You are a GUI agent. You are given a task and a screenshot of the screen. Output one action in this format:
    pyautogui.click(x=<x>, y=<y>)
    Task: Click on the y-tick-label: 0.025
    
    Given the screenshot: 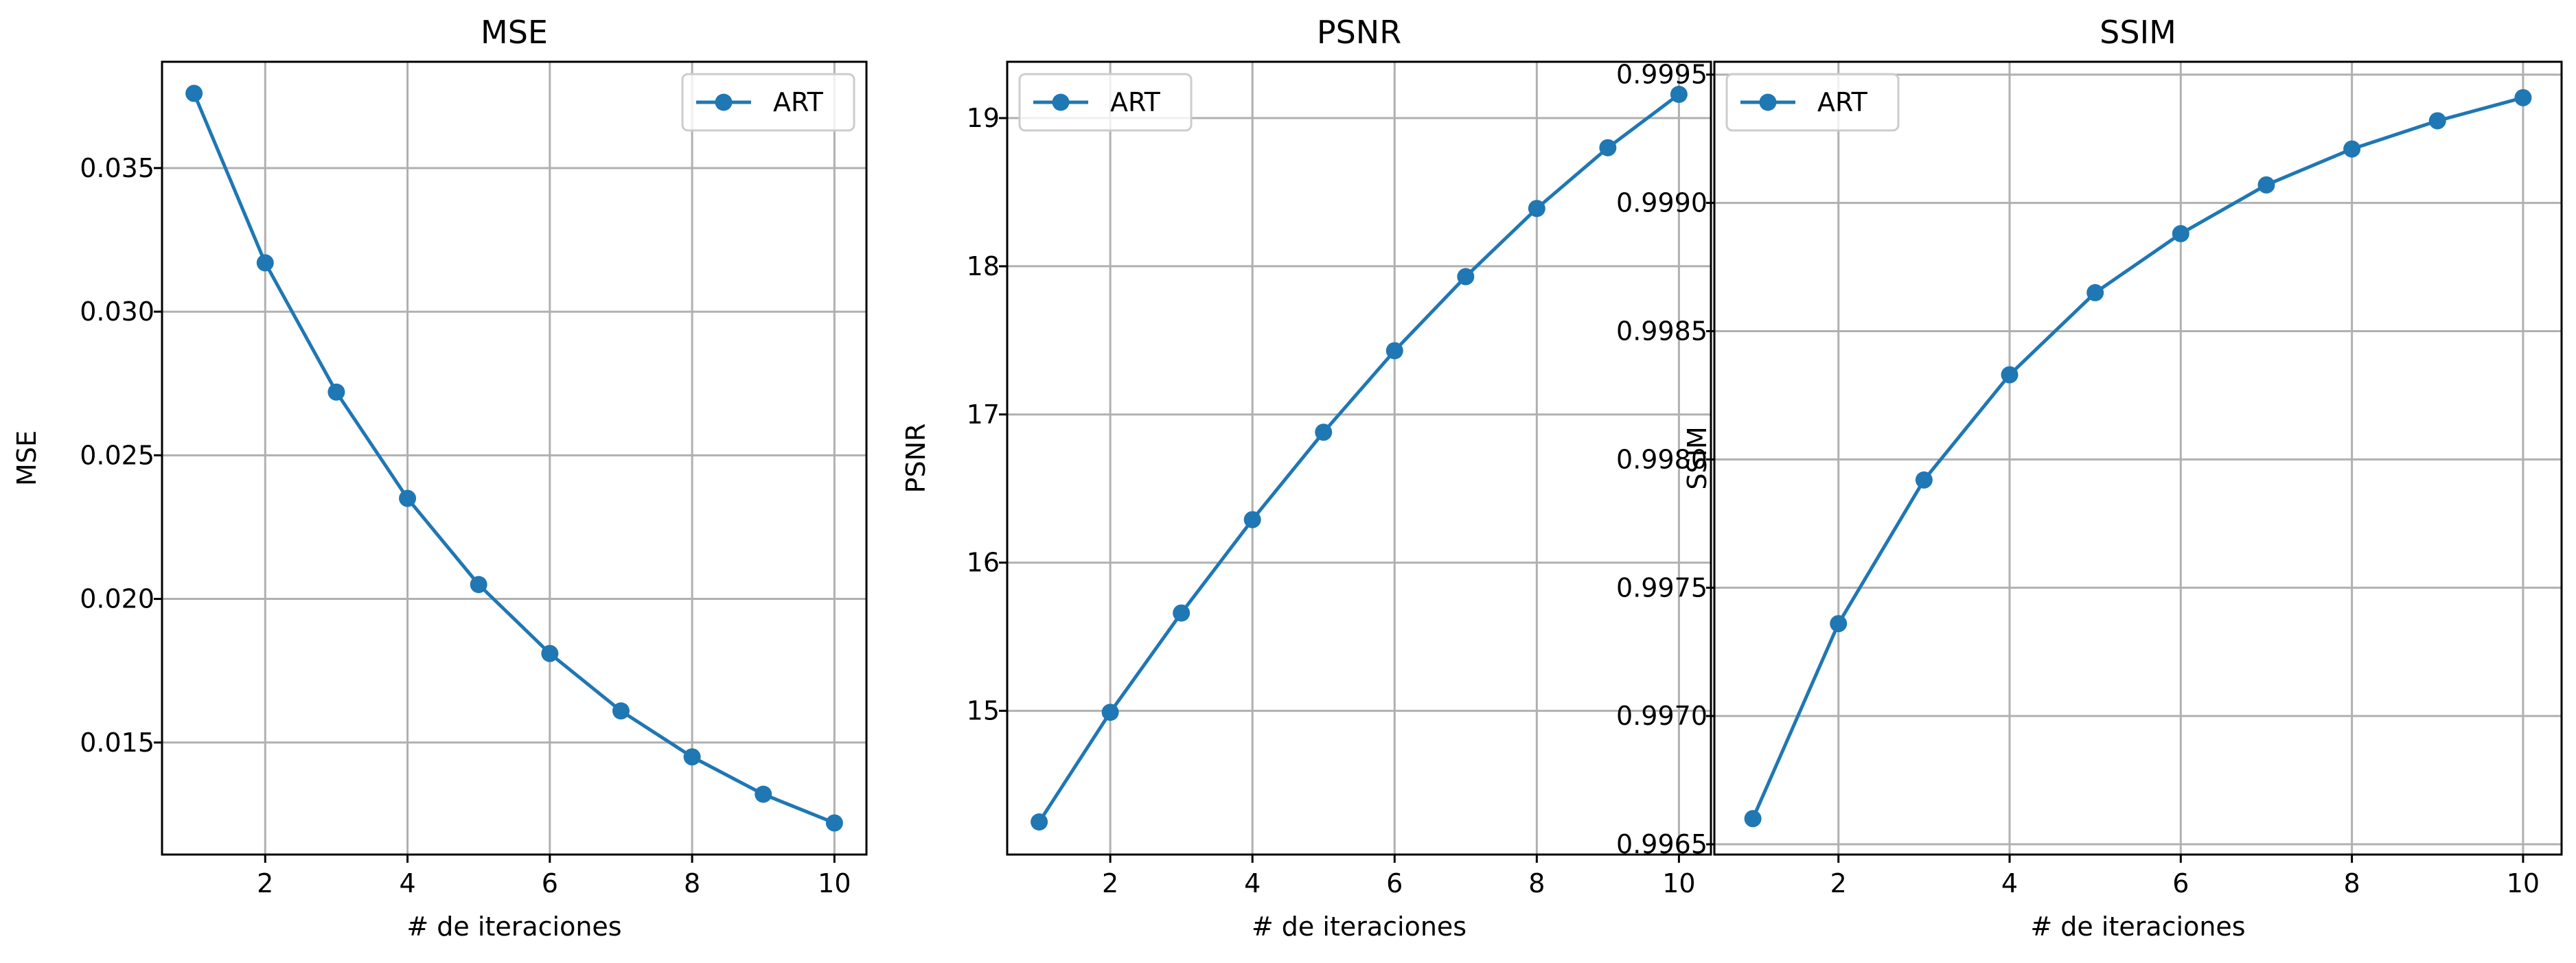 What is the action you would take?
    pyautogui.click(x=117, y=455)
    